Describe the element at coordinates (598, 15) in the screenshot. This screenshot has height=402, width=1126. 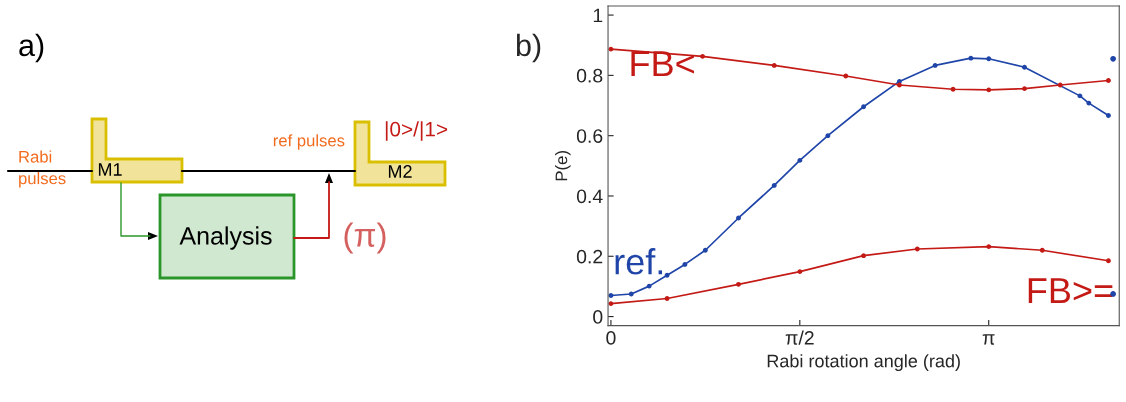
I see `y-tick-label: 1` at that location.